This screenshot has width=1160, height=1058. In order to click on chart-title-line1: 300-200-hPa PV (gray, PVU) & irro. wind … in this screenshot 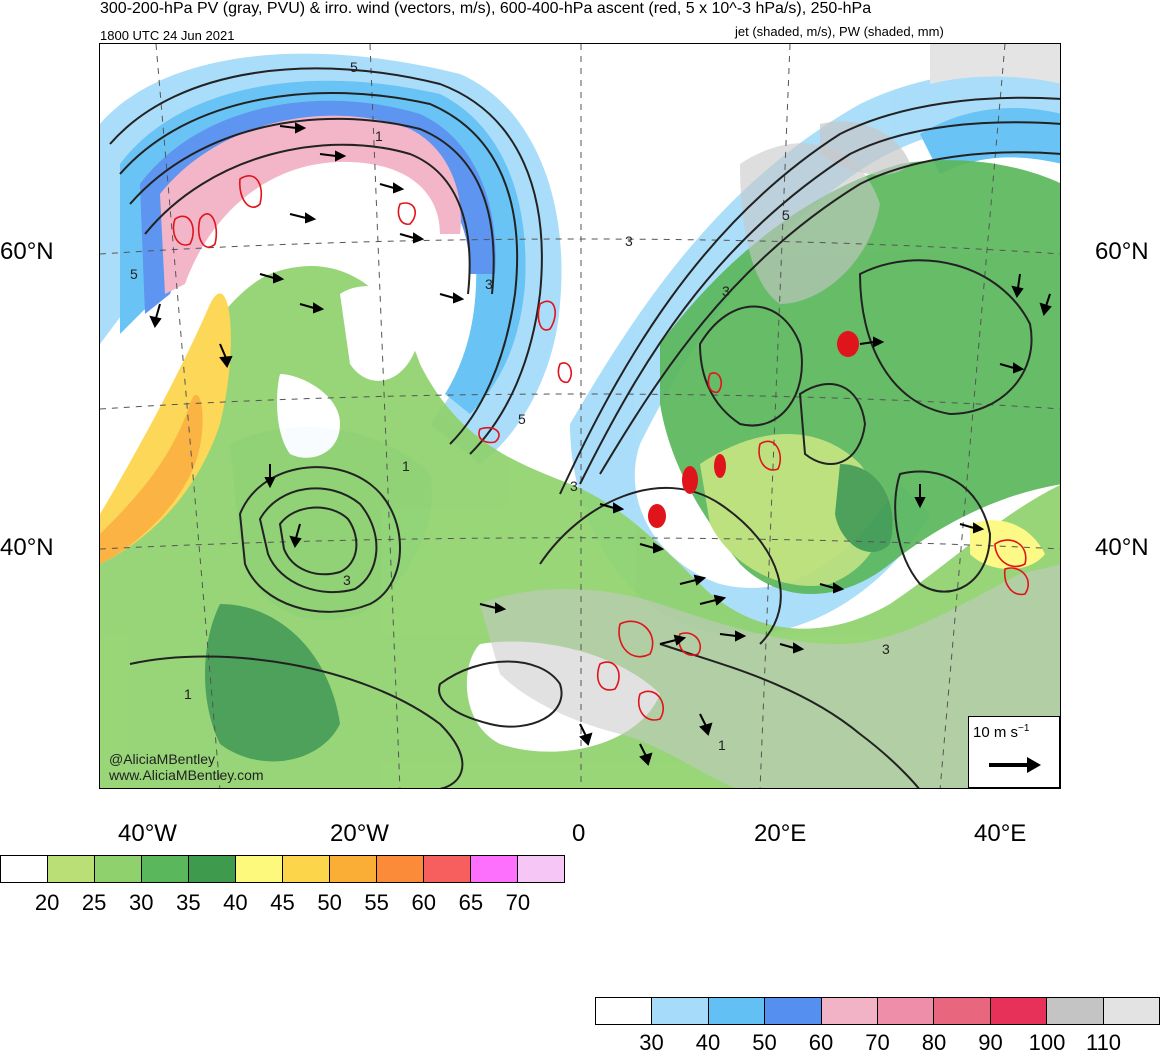, I will do `click(486, 8)`.